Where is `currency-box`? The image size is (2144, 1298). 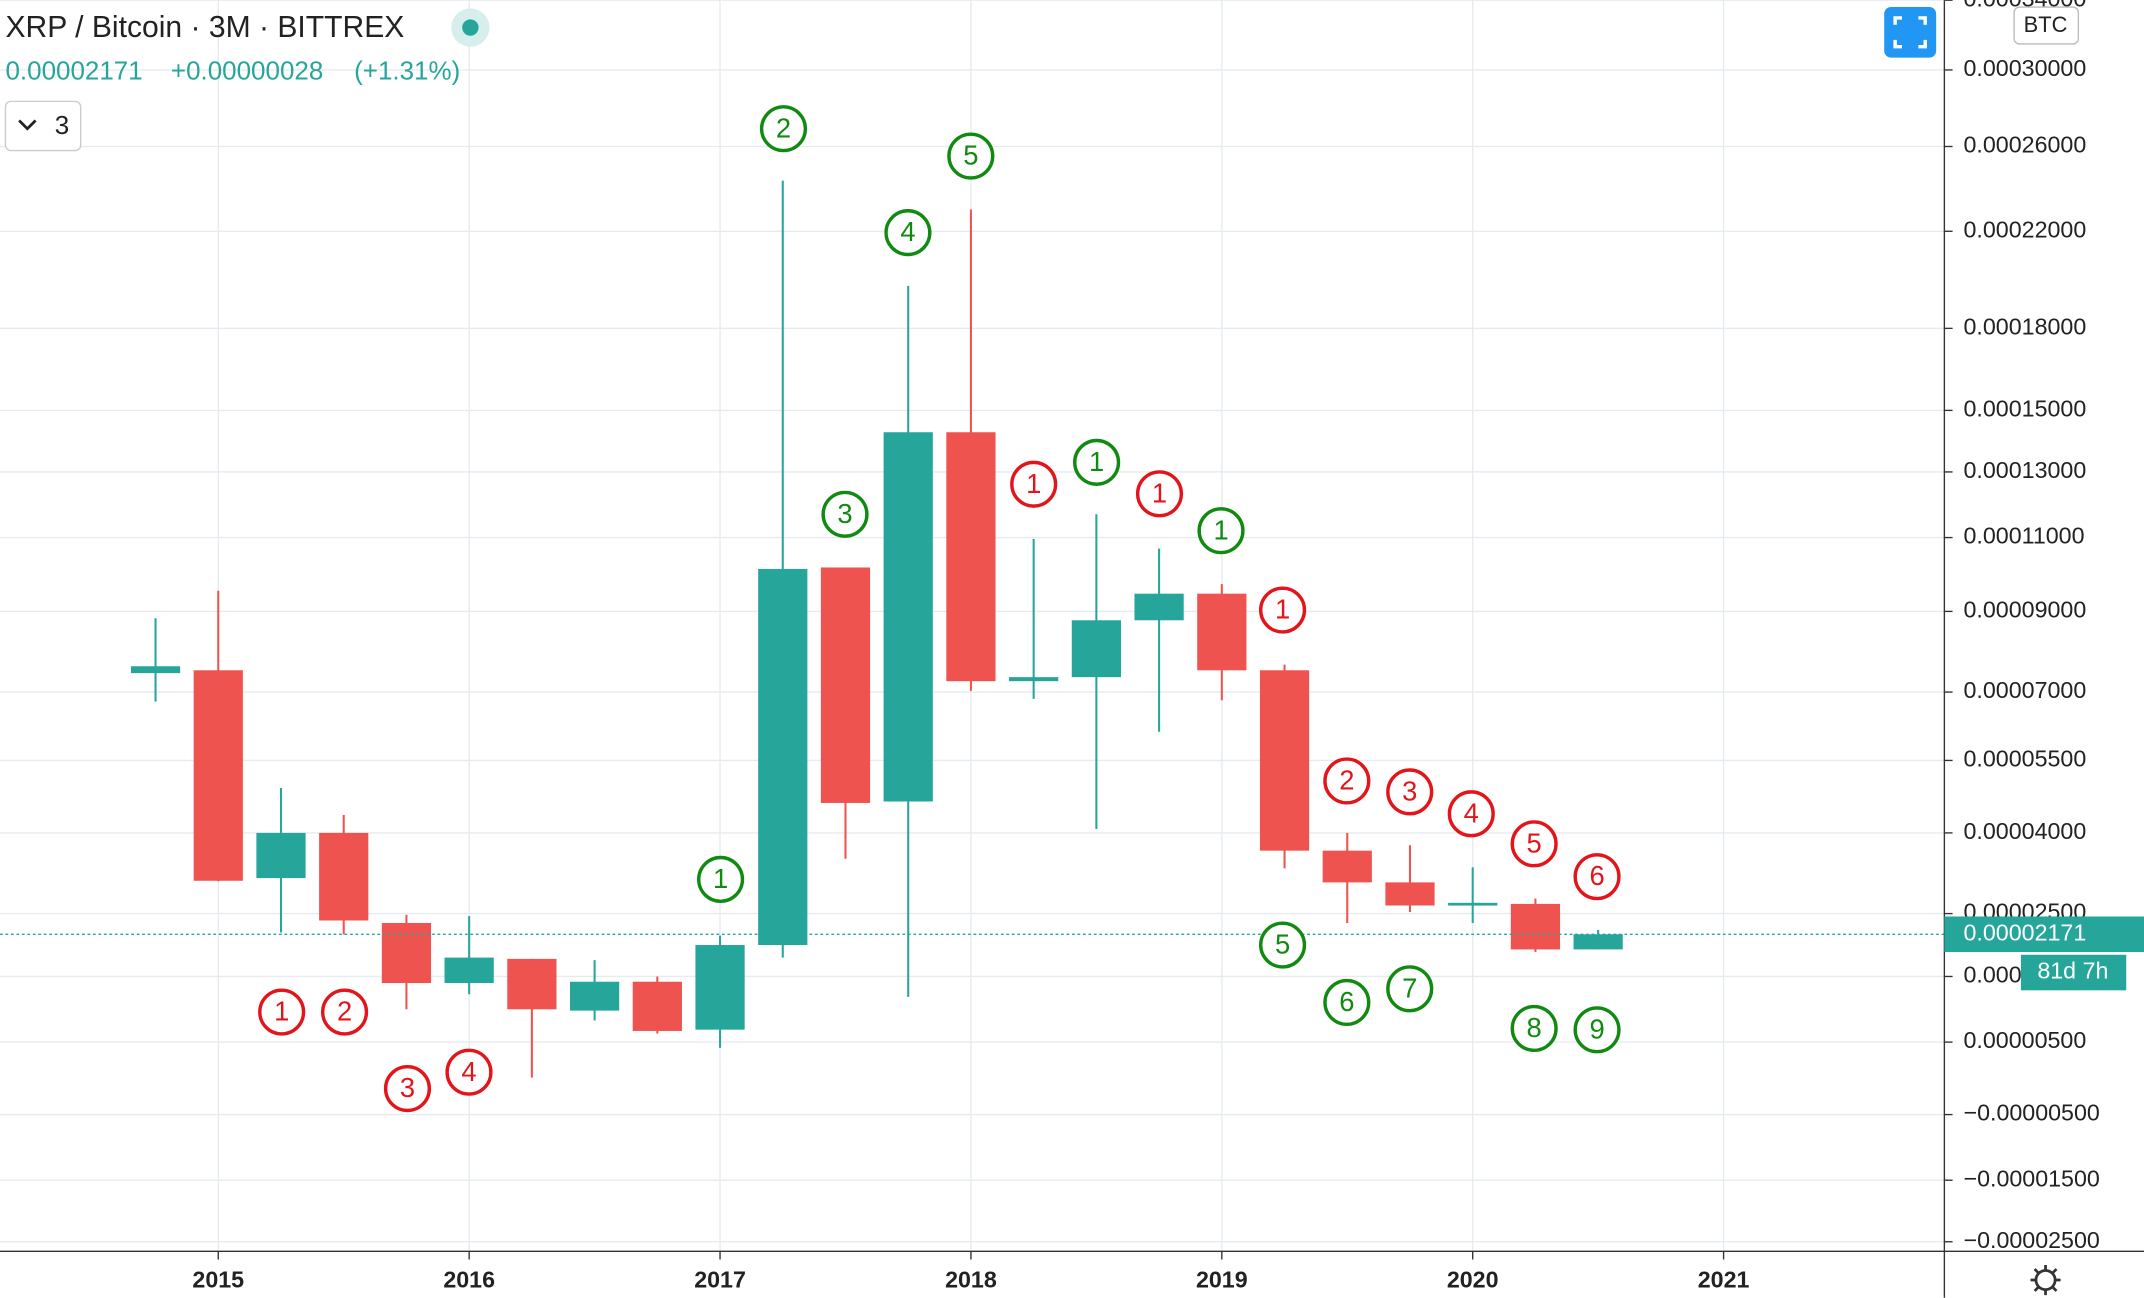 currency-box is located at coordinates (2046, 25).